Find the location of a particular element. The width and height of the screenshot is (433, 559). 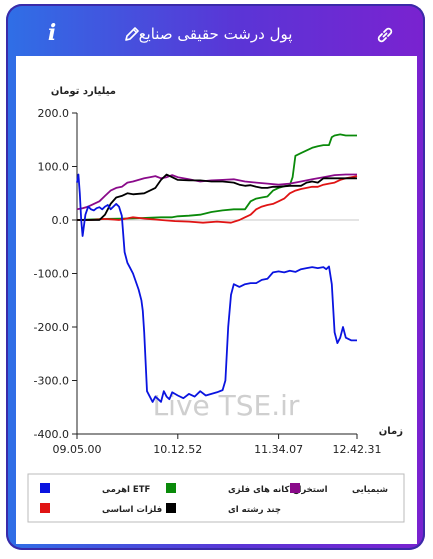

y-tick-label: -200.0 is located at coordinates (51, 327).